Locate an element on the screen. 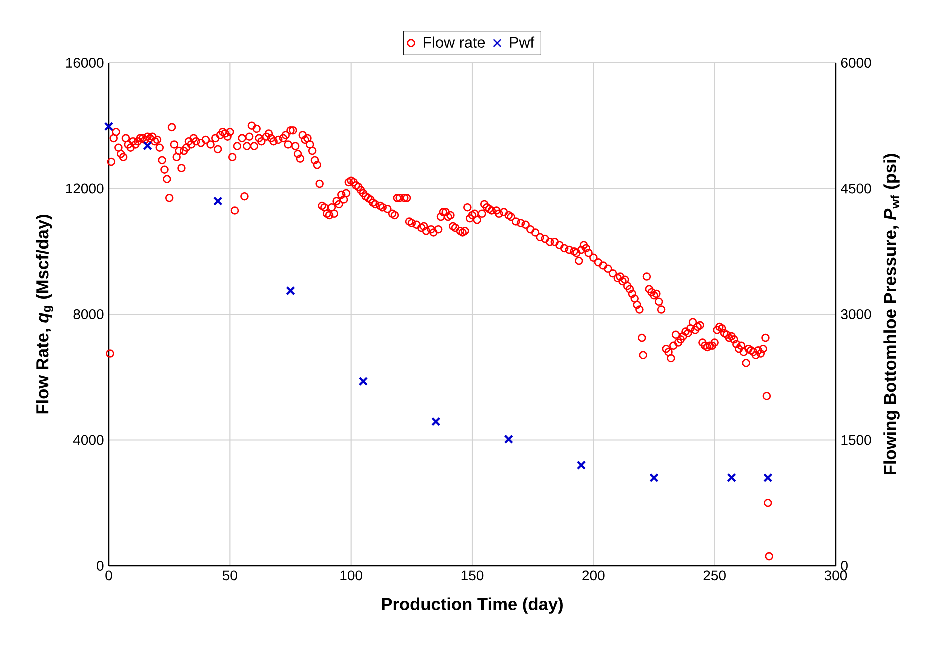  x-tick-label: 100 is located at coordinates (351, 575).